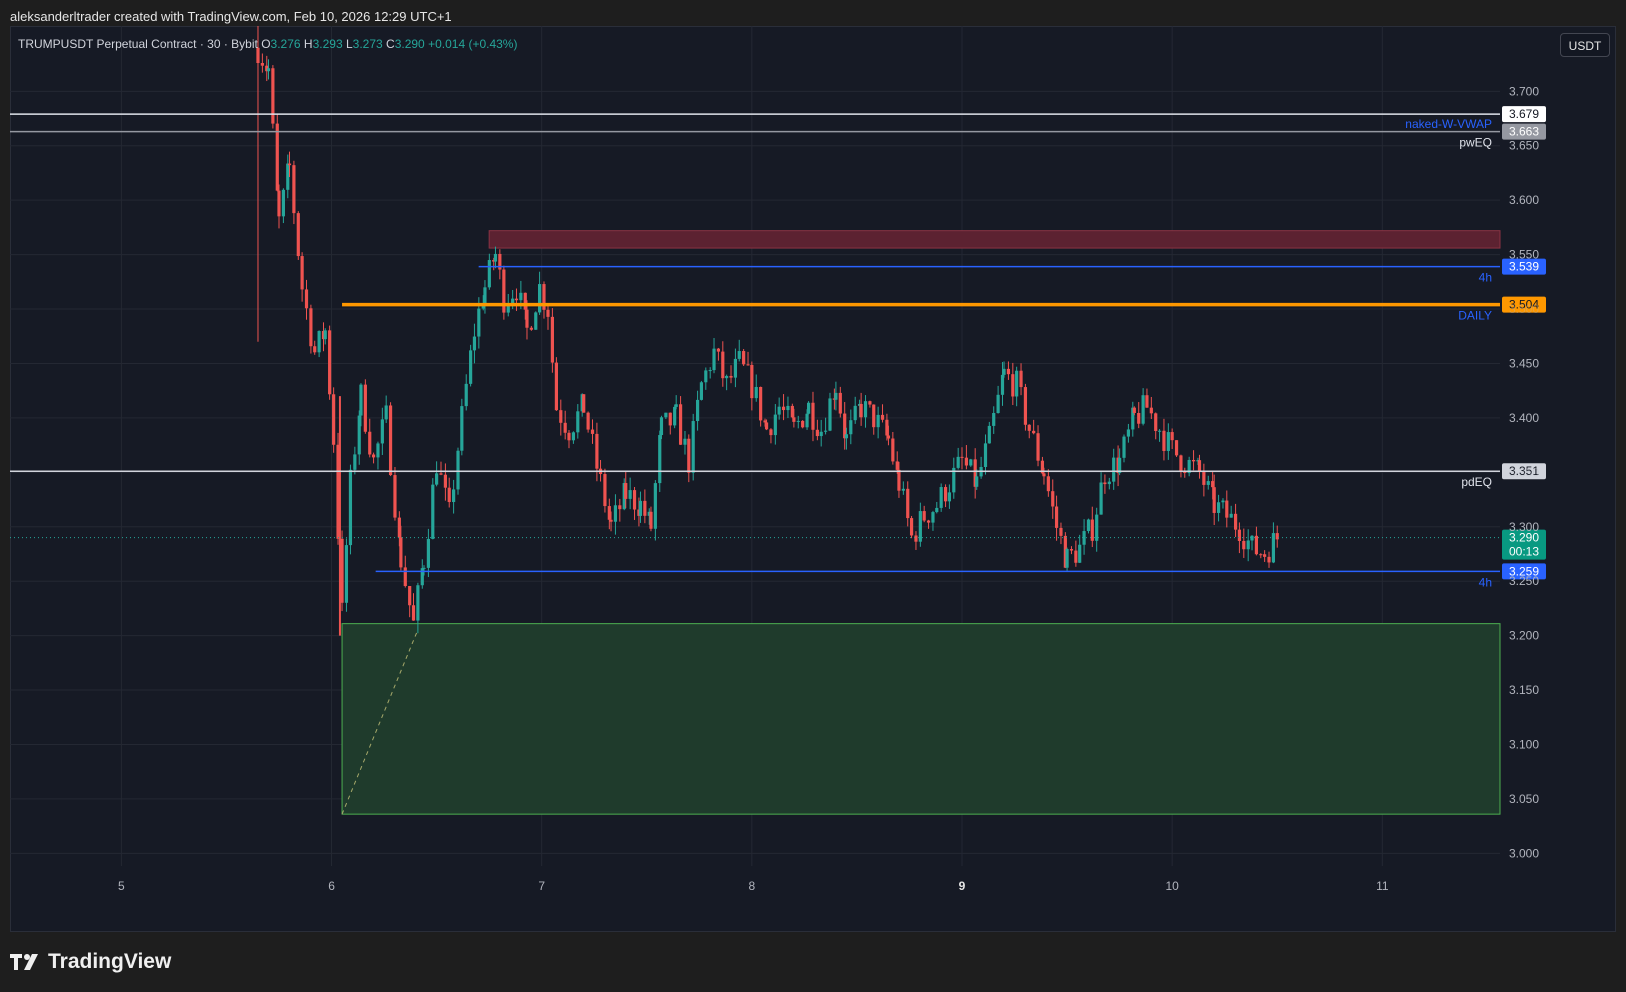 Image resolution: width=1626 pixels, height=992 pixels. Describe the element at coordinates (1585, 45) in the screenshot. I see `currency-button: USDT` at that location.